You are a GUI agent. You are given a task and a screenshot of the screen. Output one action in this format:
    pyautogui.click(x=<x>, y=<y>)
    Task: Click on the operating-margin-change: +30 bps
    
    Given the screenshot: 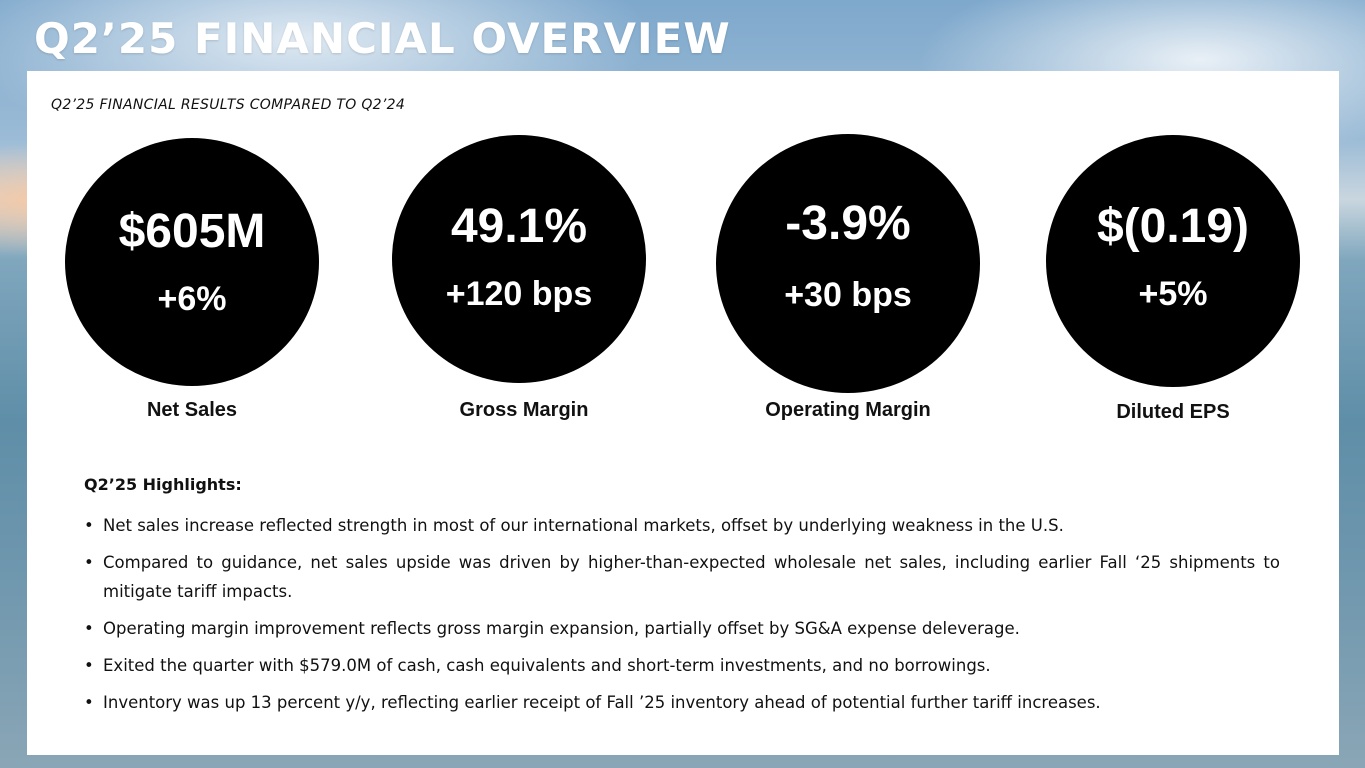 What is the action you would take?
    pyautogui.click(x=848, y=295)
    